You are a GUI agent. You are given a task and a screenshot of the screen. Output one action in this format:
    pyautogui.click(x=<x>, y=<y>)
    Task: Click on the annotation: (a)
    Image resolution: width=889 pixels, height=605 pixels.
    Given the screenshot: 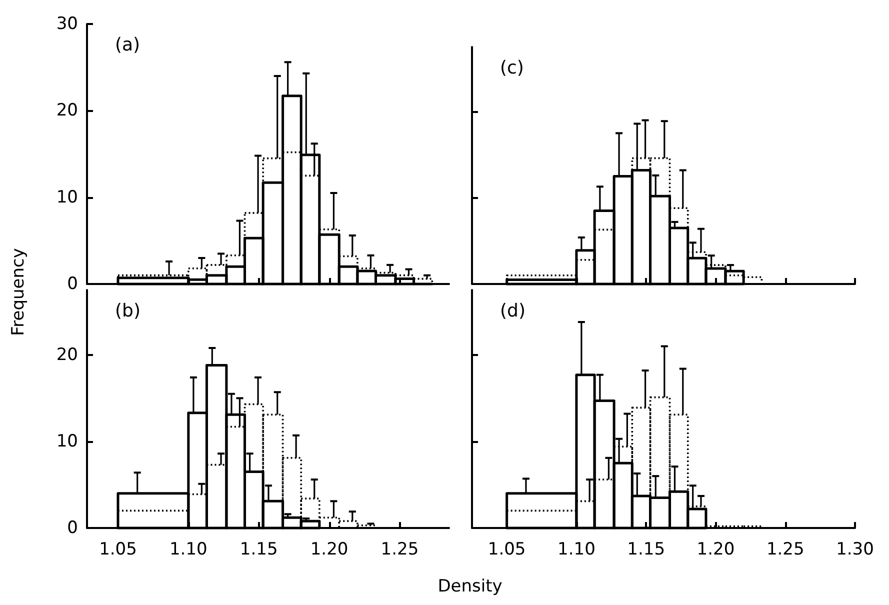 What is the action you would take?
    pyautogui.click(x=127, y=45)
    